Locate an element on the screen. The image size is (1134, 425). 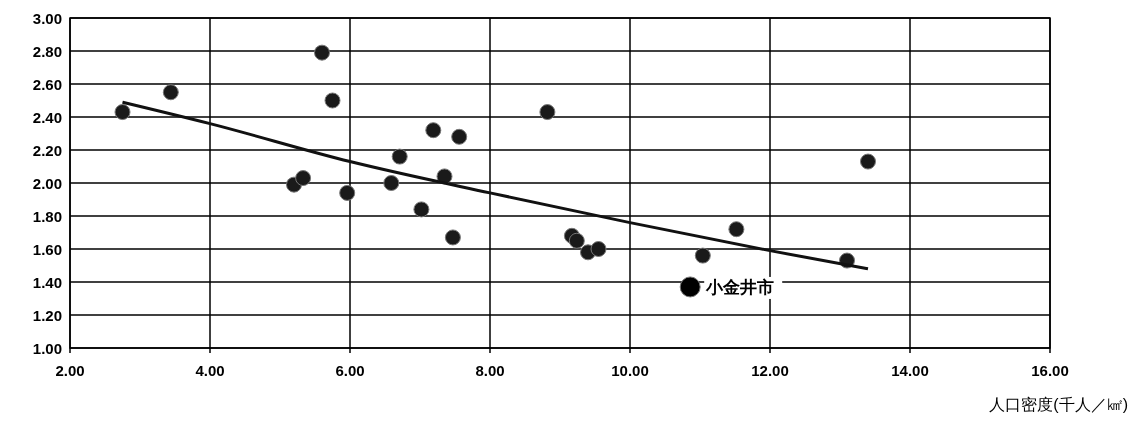
y-tick-label: 1.00 is located at coordinates (47, 348).